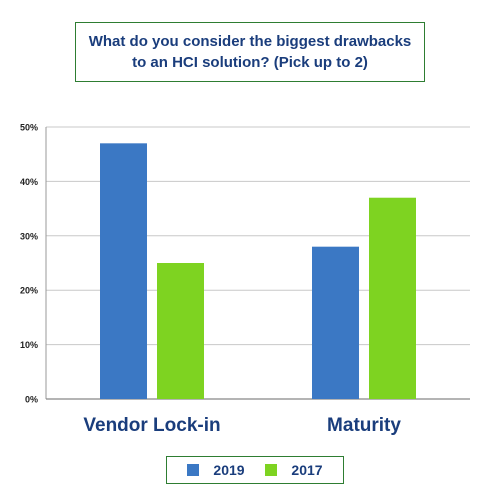  What do you see at coordinates (392, 298) in the screenshot?
I see `bar-2017-maturity` at bounding box center [392, 298].